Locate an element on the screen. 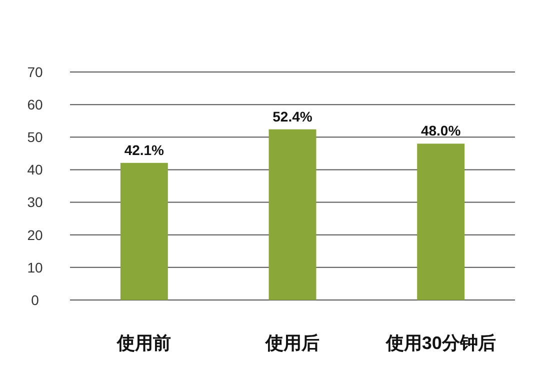 Image resolution: width=543 pixels, height=378 pixels. data-label: 42.1% is located at coordinates (144, 150).